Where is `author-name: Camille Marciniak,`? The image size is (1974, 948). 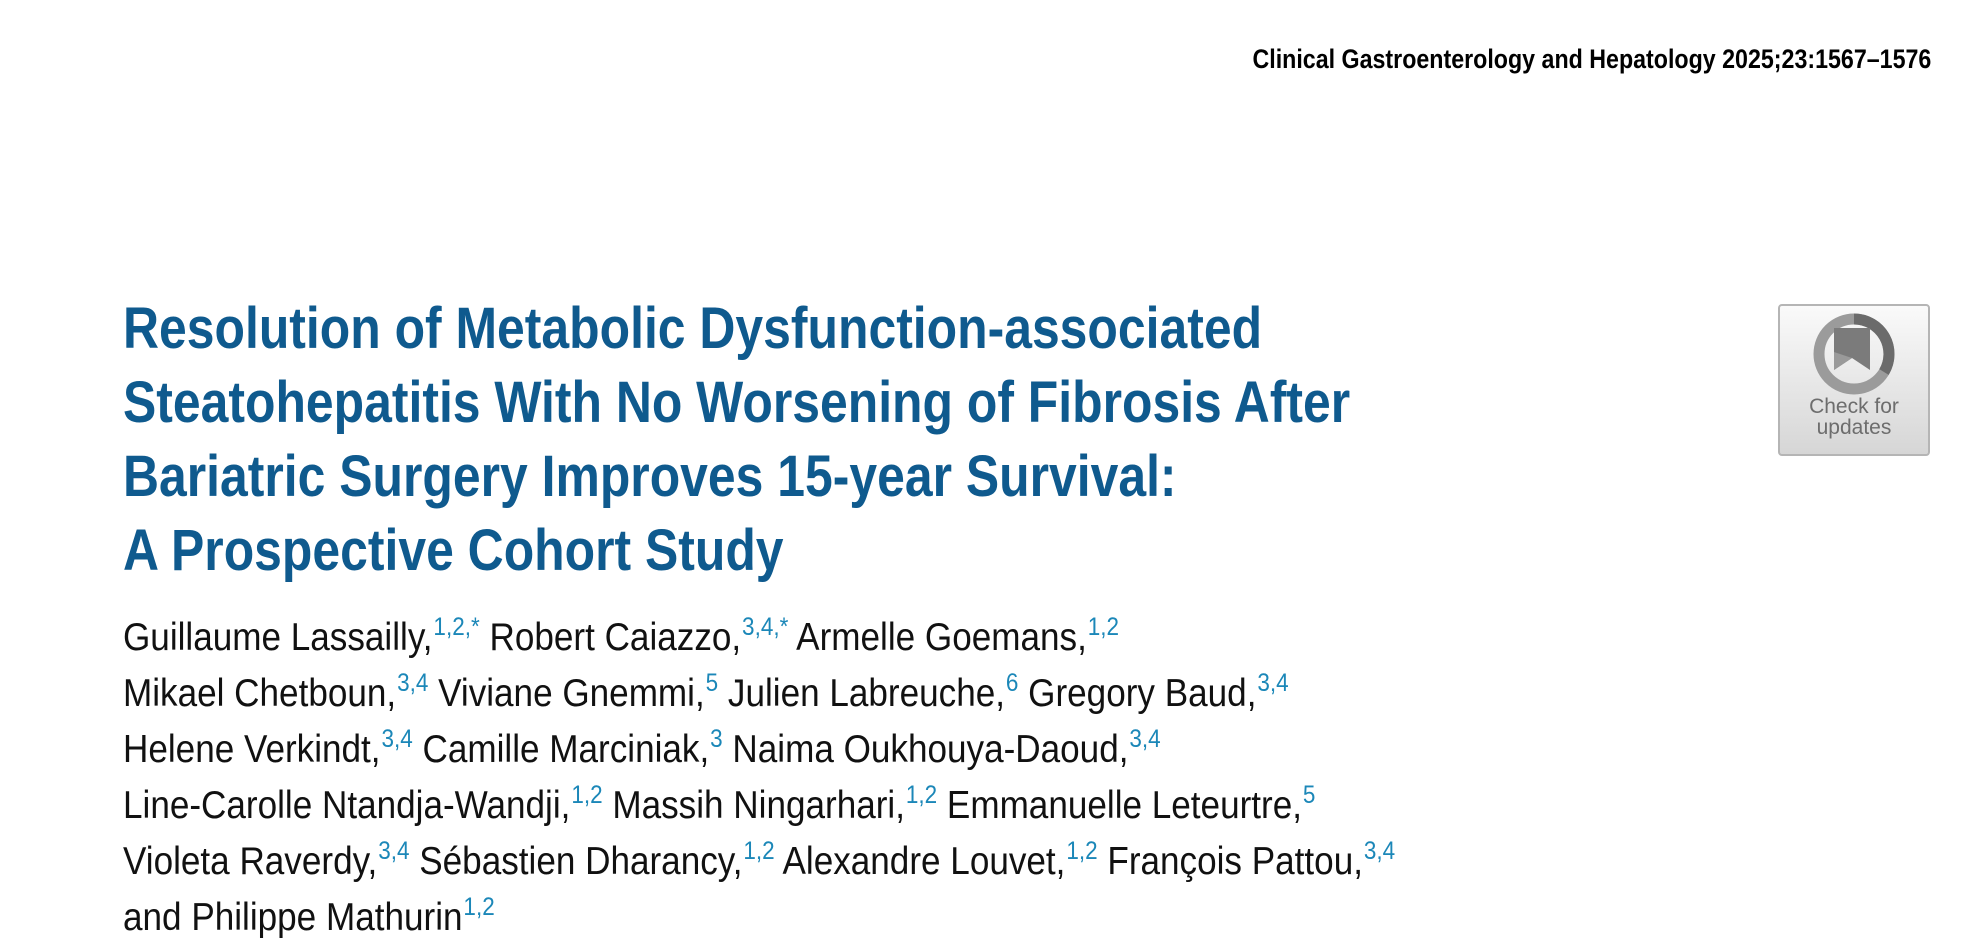
author-name: Camille Marciniak, is located at coordinates (566, 749).